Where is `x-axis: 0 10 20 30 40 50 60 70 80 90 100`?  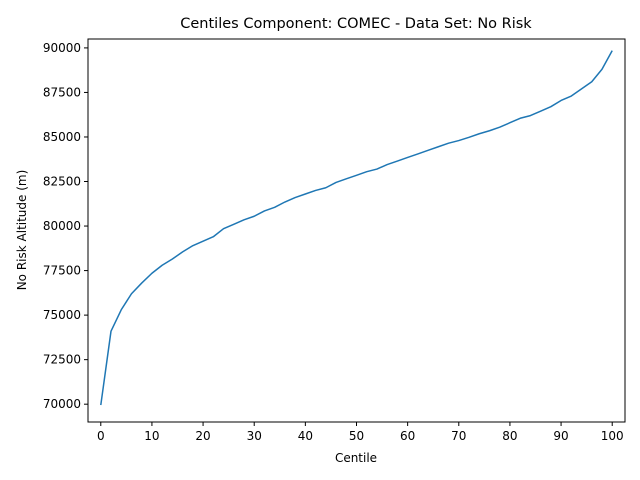 x-axis: 0 10 20 30 40 50 60 70 80 90 100 is located at coordinates (360, 432).